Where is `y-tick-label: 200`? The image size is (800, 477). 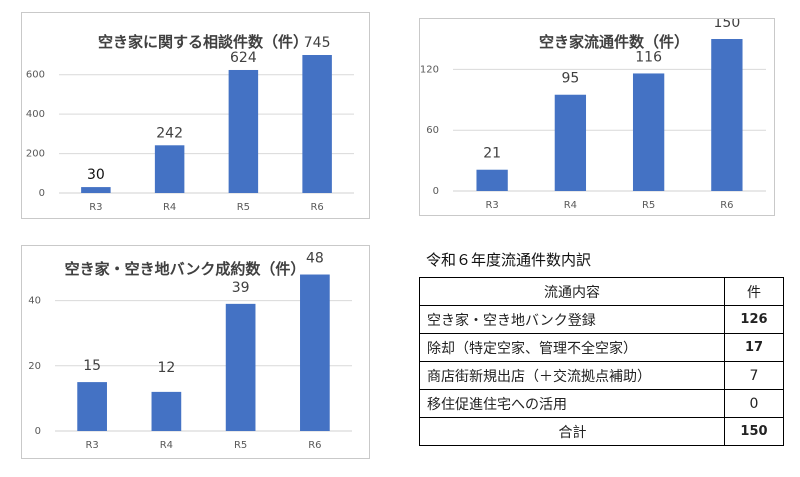
y-tick-label: 200 is located at coordinates (35, 154).